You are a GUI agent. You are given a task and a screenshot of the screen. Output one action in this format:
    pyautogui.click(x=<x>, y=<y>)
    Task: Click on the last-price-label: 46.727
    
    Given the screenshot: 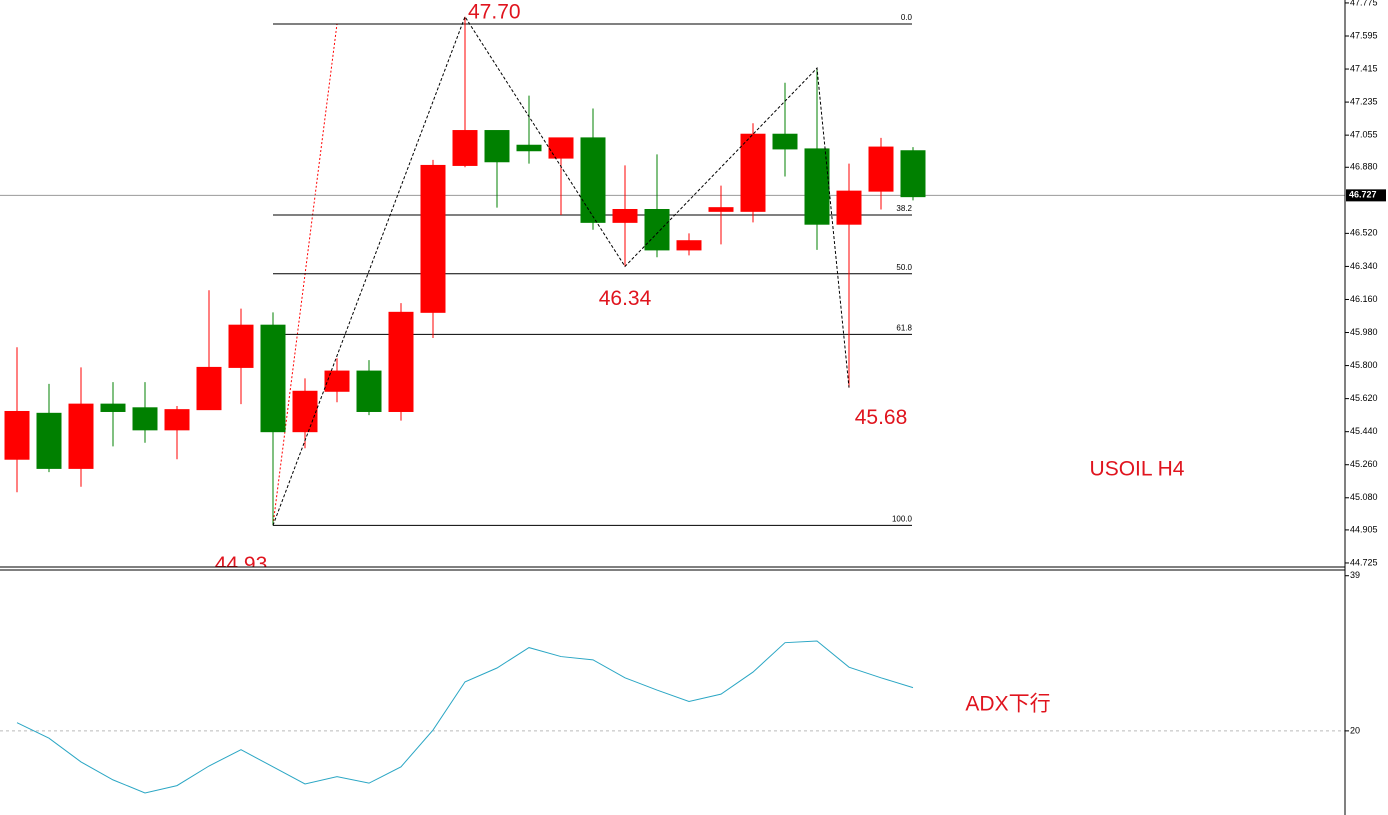 What is the action you would take?
    pyautogui.click(x=1363, y=195)
    